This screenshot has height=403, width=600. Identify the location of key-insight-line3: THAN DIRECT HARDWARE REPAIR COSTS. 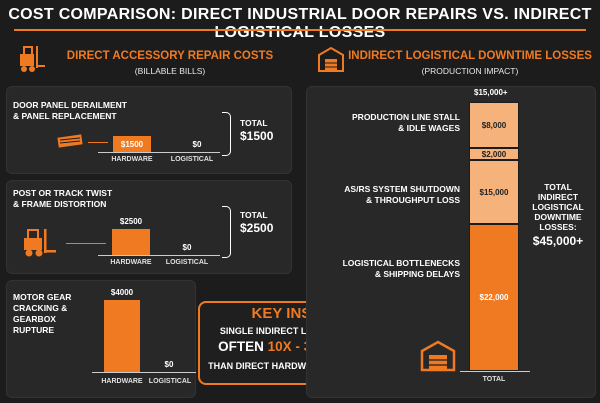
(301, 366).